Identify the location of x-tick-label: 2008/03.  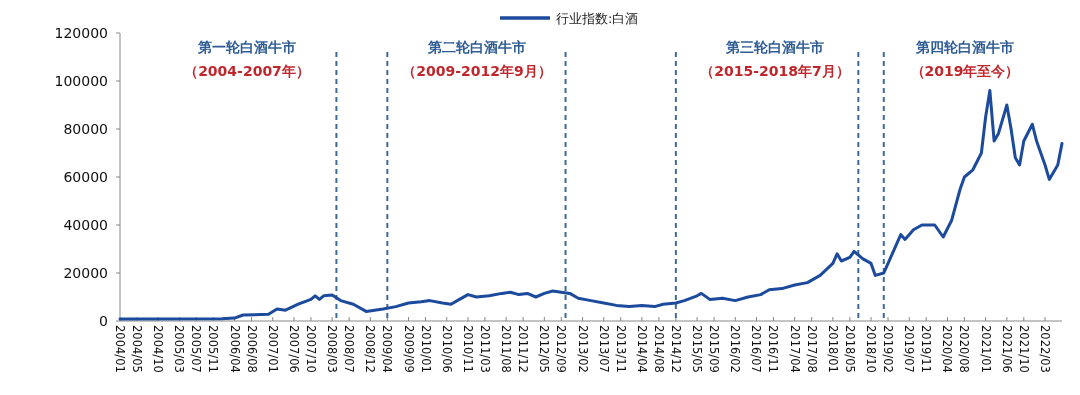
(332, 349).